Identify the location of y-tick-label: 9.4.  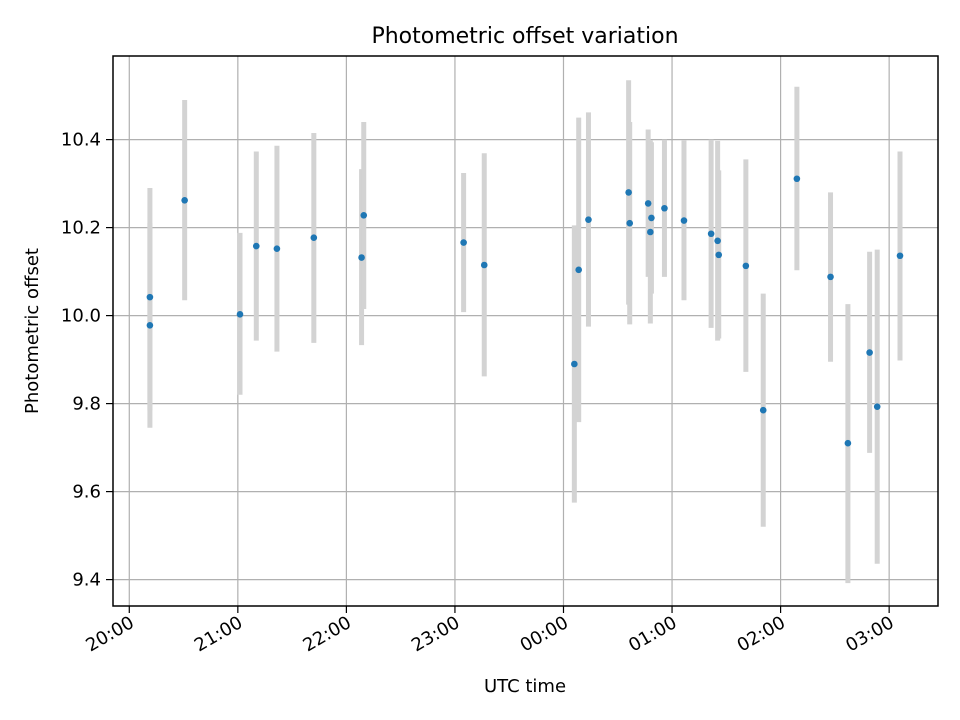
(86, 580).